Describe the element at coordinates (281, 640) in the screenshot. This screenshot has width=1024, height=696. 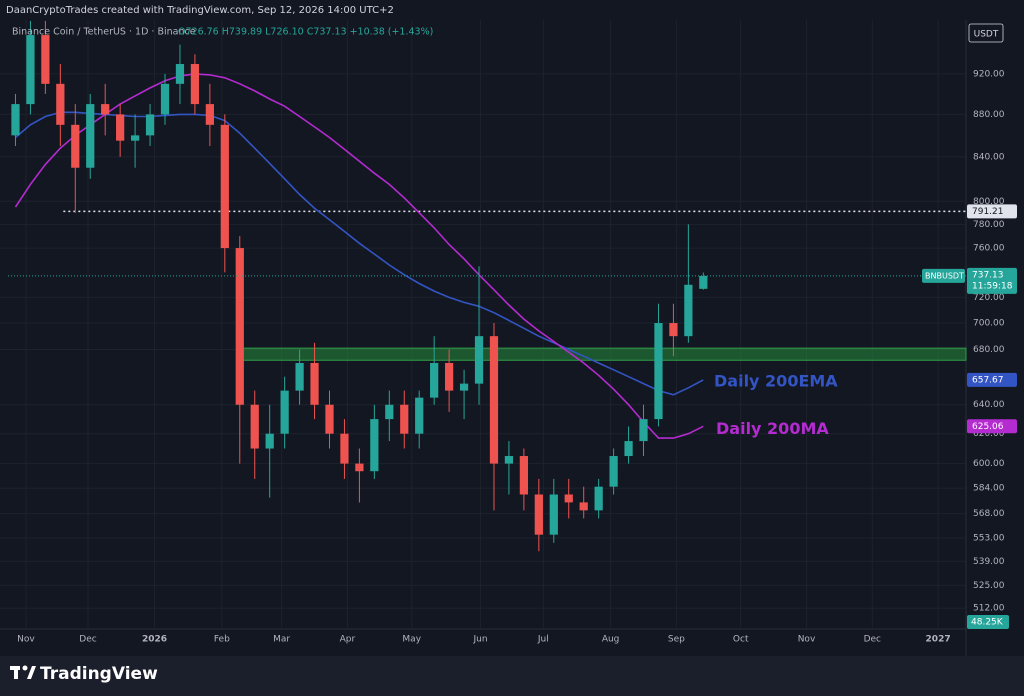
I see `x-tick-label: Mar` at that location.